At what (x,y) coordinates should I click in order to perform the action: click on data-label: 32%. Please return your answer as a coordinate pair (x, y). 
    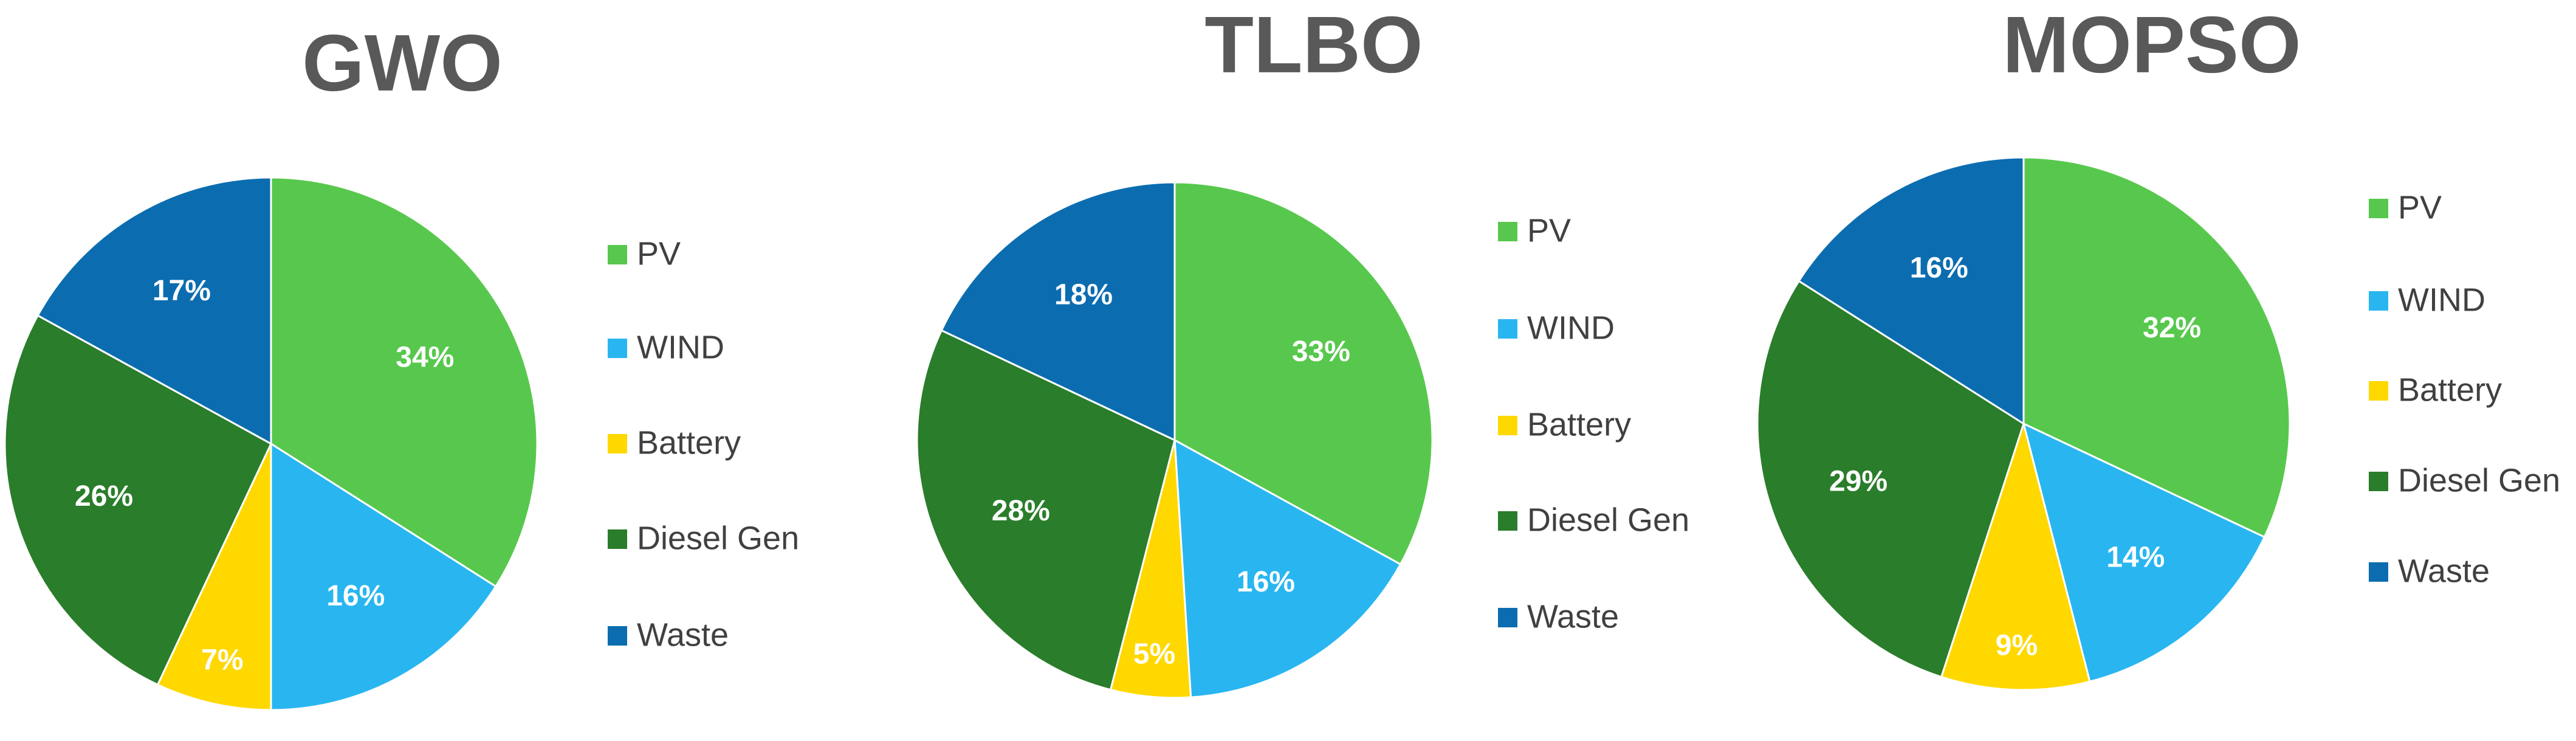
    Looking at the image, I should click on (2172, 328).